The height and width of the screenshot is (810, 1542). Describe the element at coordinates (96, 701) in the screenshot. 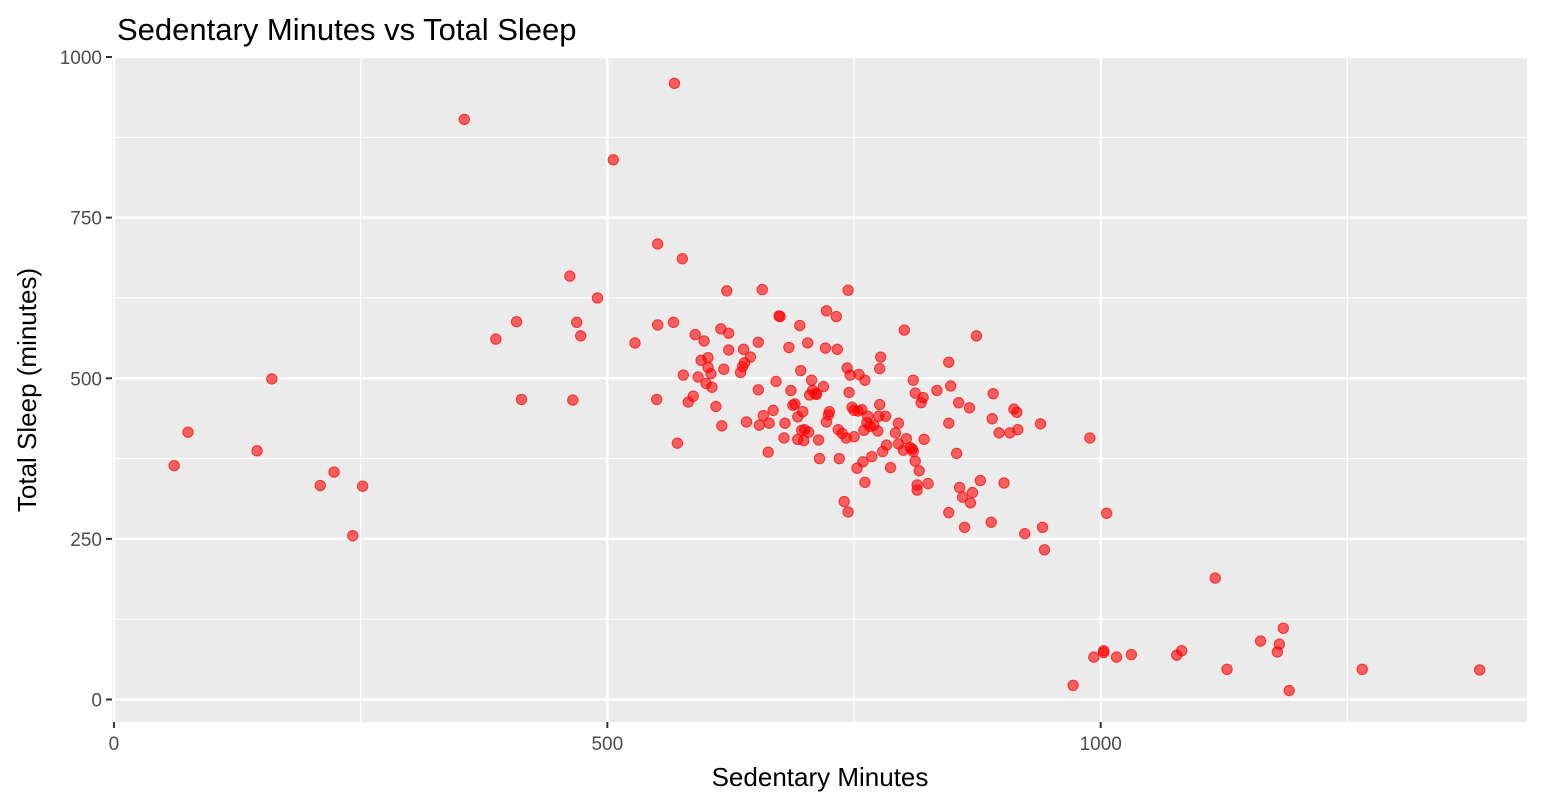

I see `y-tick-label: 0` at that location.